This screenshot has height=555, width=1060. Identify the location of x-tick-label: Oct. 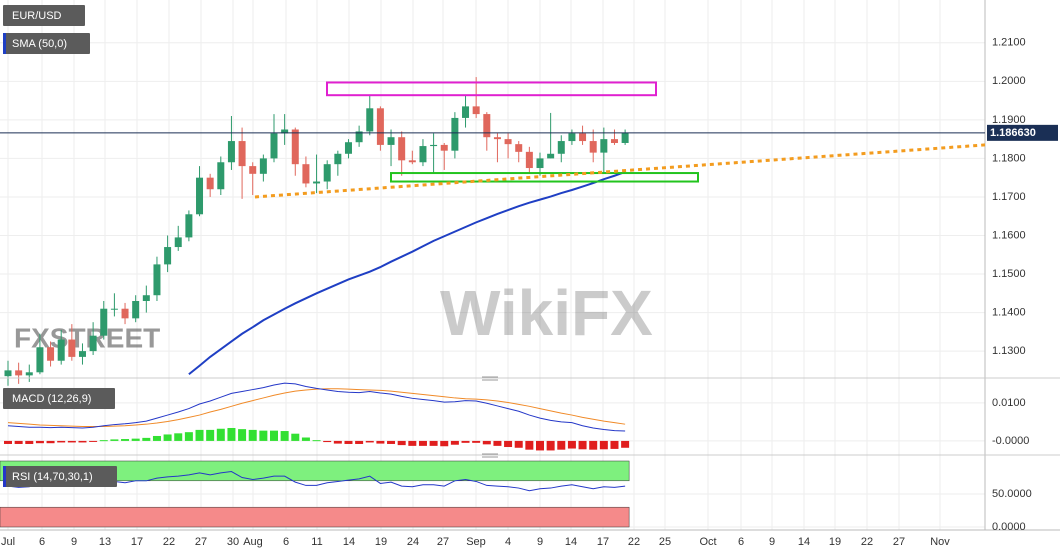
(707, 542).